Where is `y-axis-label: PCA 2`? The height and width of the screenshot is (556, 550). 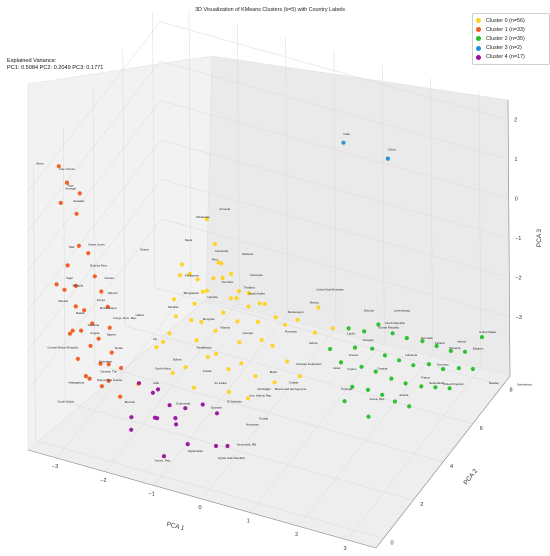
y-axis-label: PCA 2 is located at coordinates (470, 476).